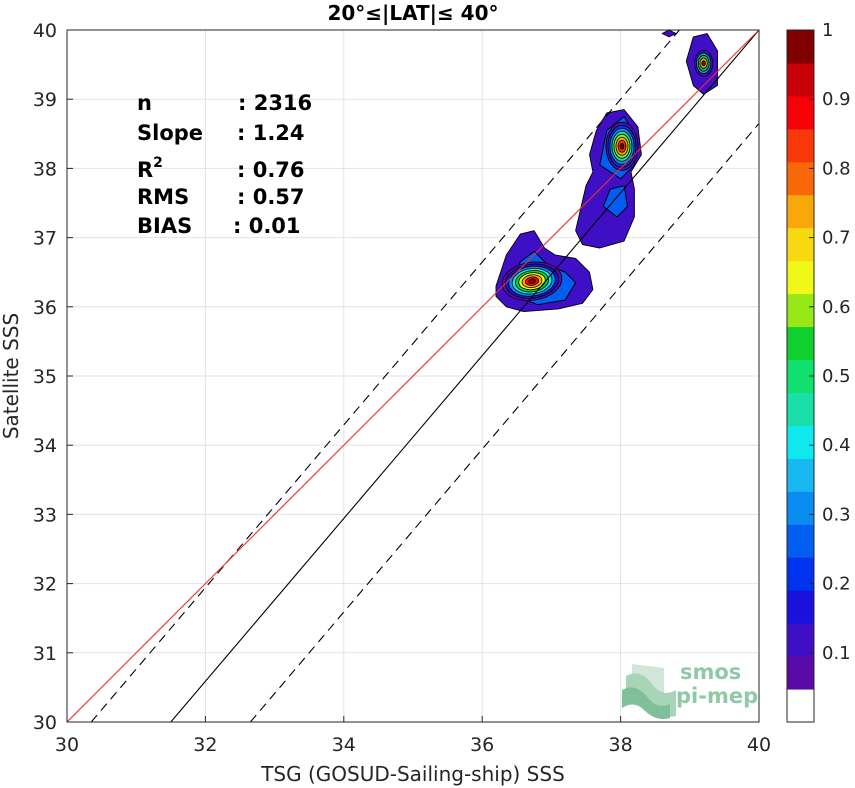  I want to click on stat-key: BIAS, so click(164, 226).